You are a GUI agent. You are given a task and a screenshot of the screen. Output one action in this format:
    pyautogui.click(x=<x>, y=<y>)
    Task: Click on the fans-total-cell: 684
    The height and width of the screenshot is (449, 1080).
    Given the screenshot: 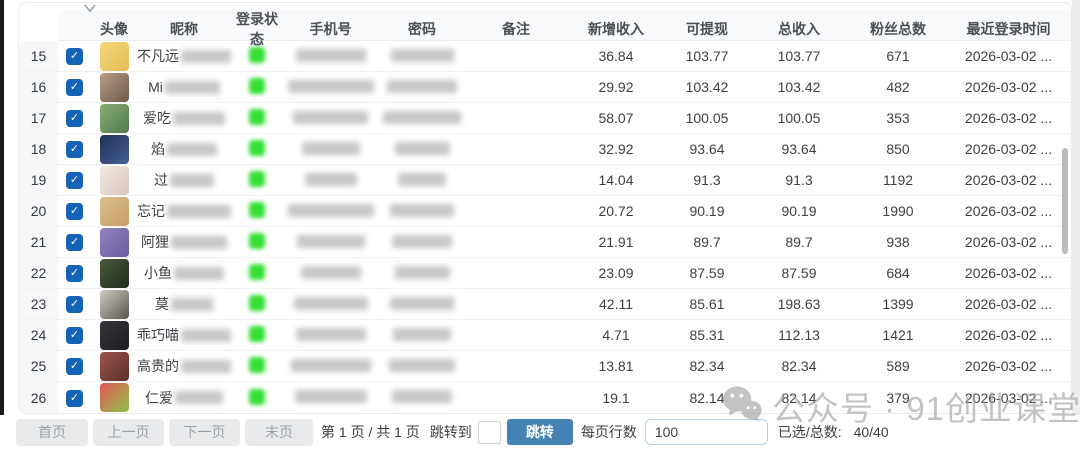 What is the action you would take?
    pyautogui.click(x=898, y=273)
    